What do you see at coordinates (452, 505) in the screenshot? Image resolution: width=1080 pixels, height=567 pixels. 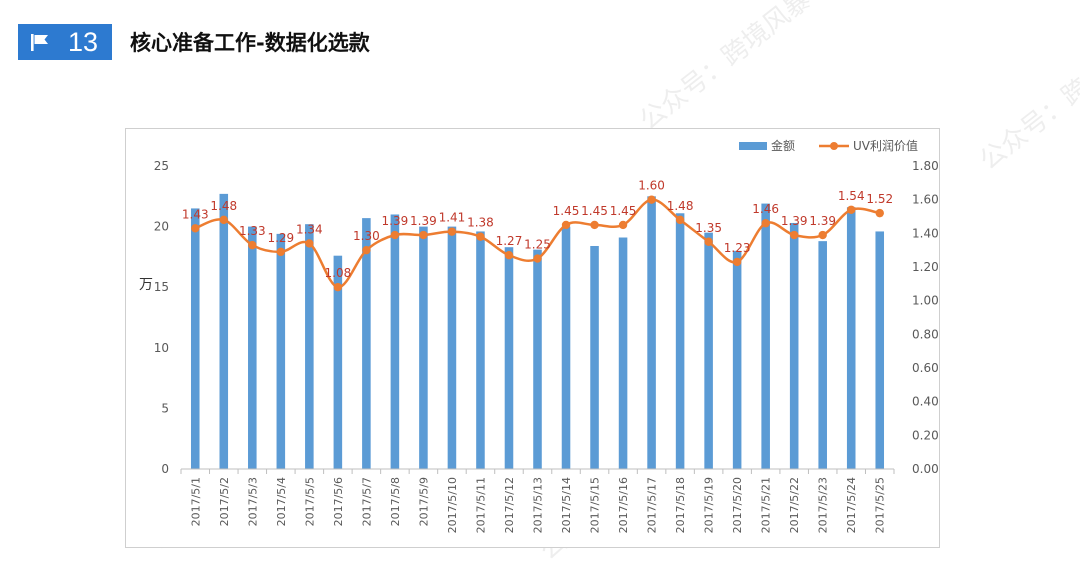 I see `x-tick-label: 2017/5/10` at bounding box center [452, 505].